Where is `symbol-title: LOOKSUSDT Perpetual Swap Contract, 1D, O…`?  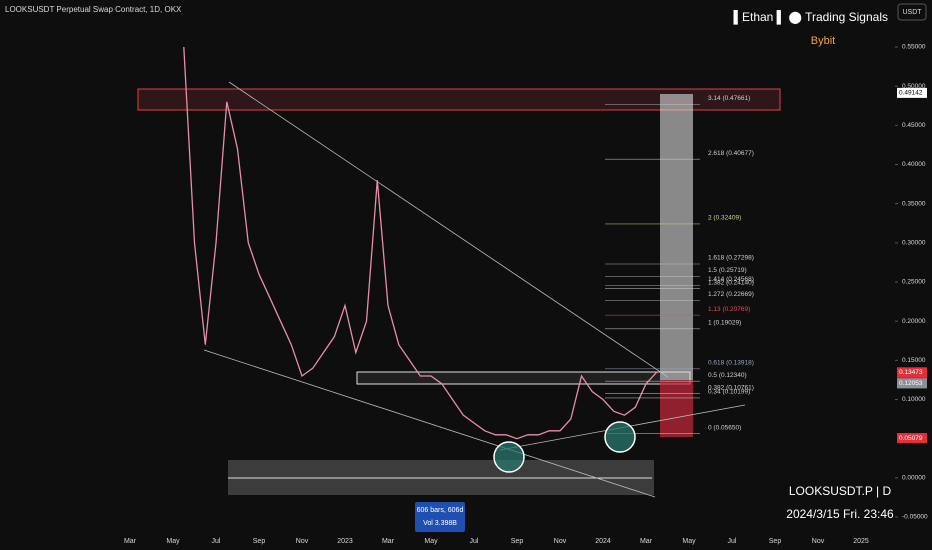 symbol-title: LOOKSUSDT Perpetual Swap Contract, 1D, O… is located at coordinates (93, 9).